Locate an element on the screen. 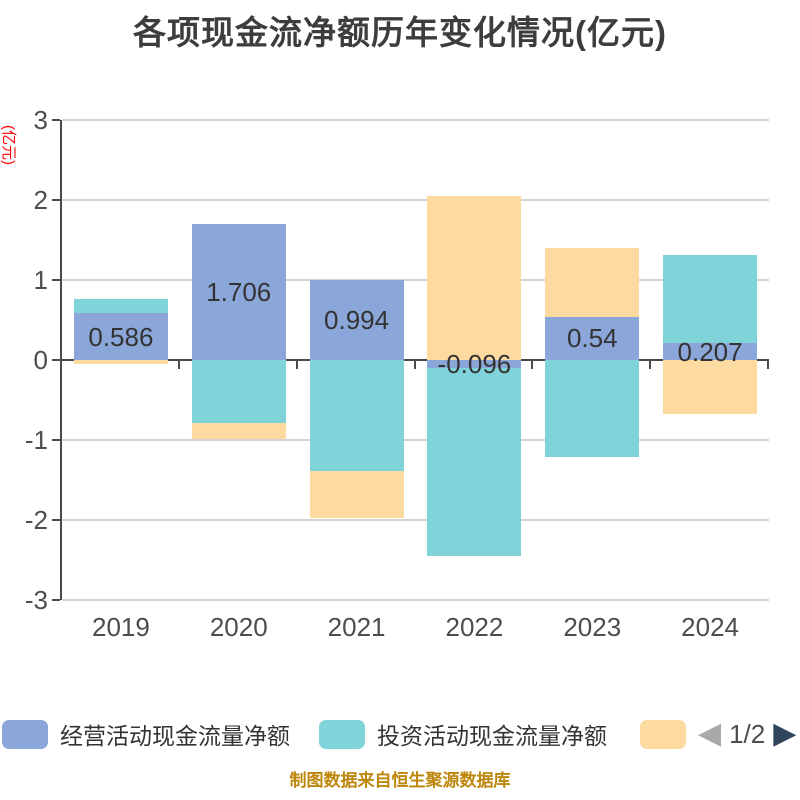  bar-value-label: -0.096 is located at coordinates (474, 363).